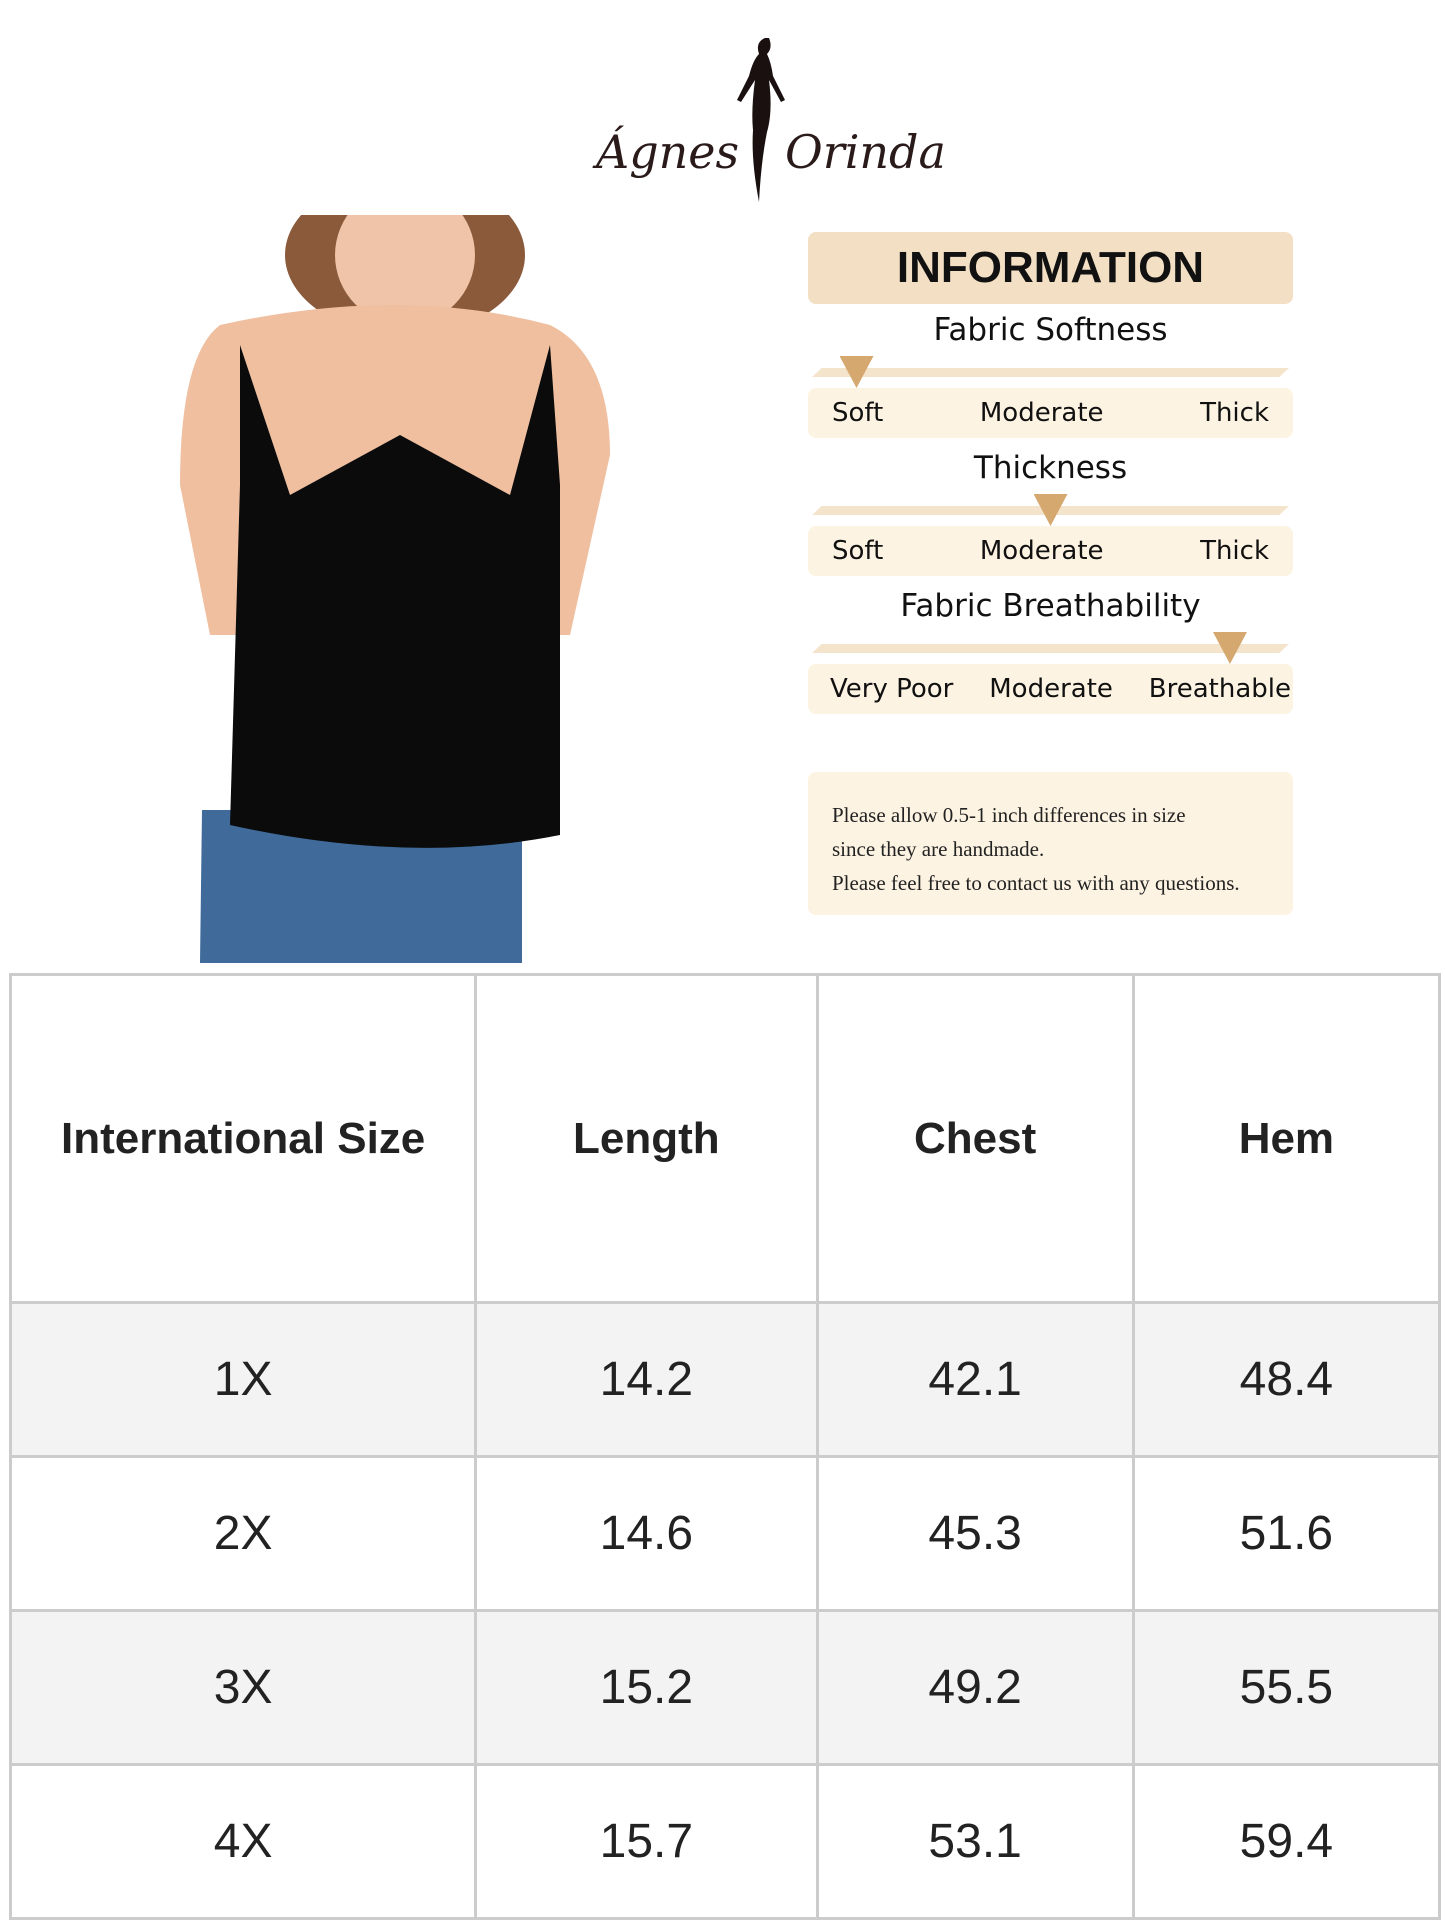 The height and width of the screenshot is (1927, 1445). What do you see at coordinates (975, 1533) in the screenshot?
I see `cell-chest: 45.3` at bounding box center [975, 1533].